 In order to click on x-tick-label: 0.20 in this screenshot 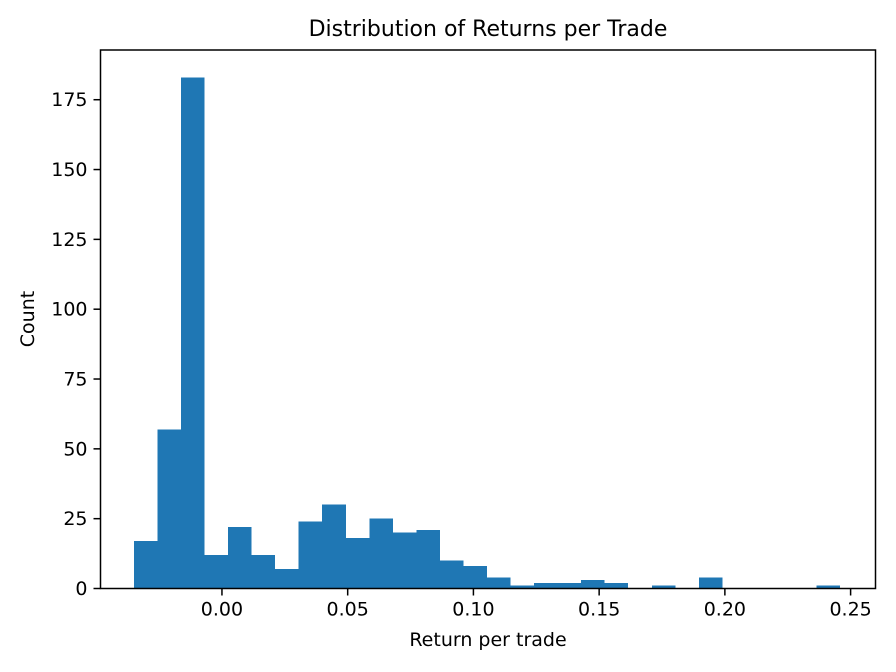, I will do `click(725, 610)`.